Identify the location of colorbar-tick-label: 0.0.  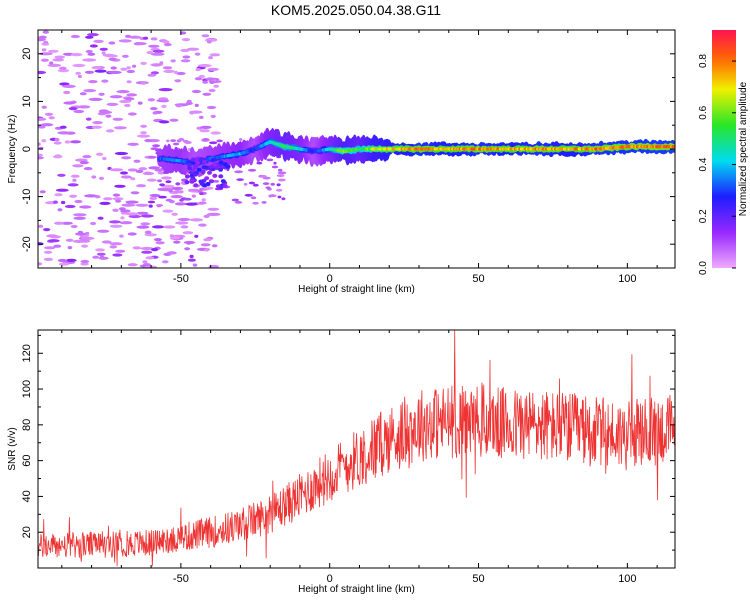
(703, 268).